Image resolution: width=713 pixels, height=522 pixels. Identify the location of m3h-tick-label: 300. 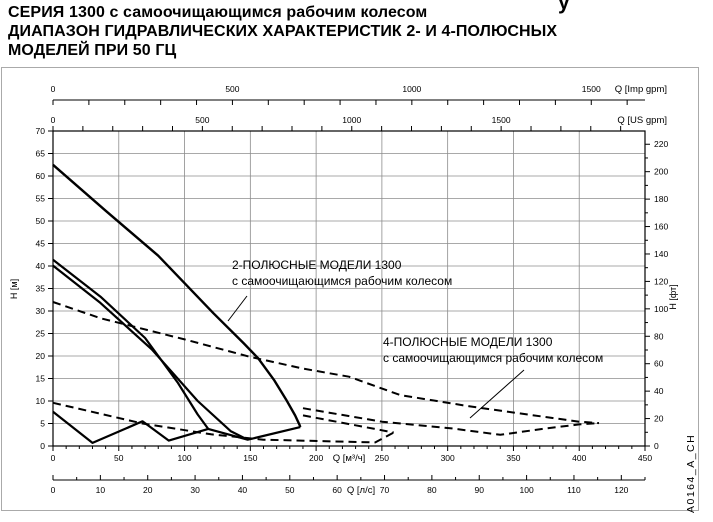
(448, 458).